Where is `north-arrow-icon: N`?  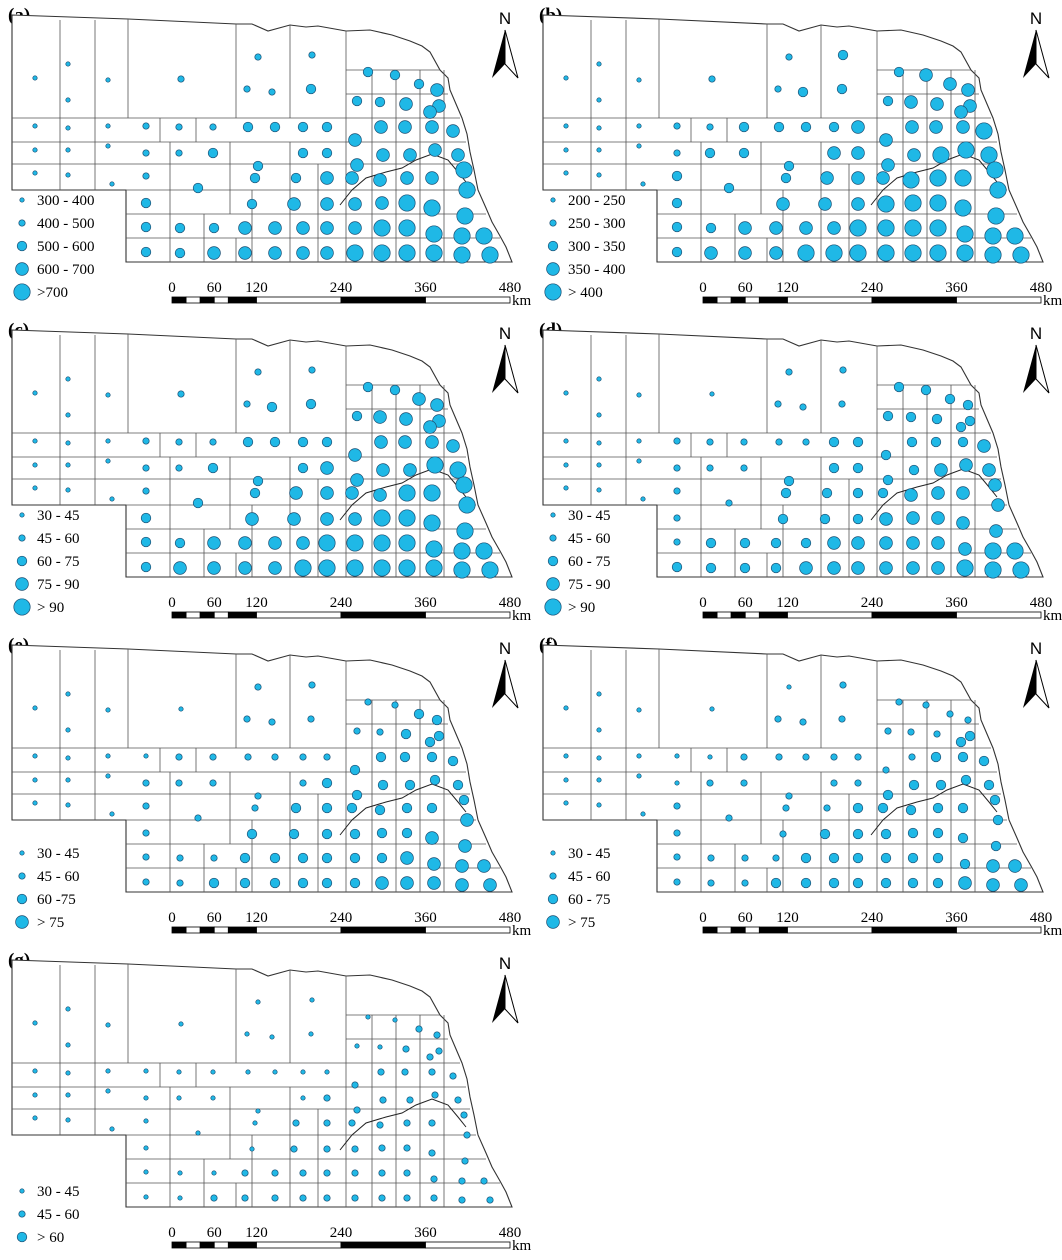
north-arrow-icon: N is located at coordinates (505, 674).